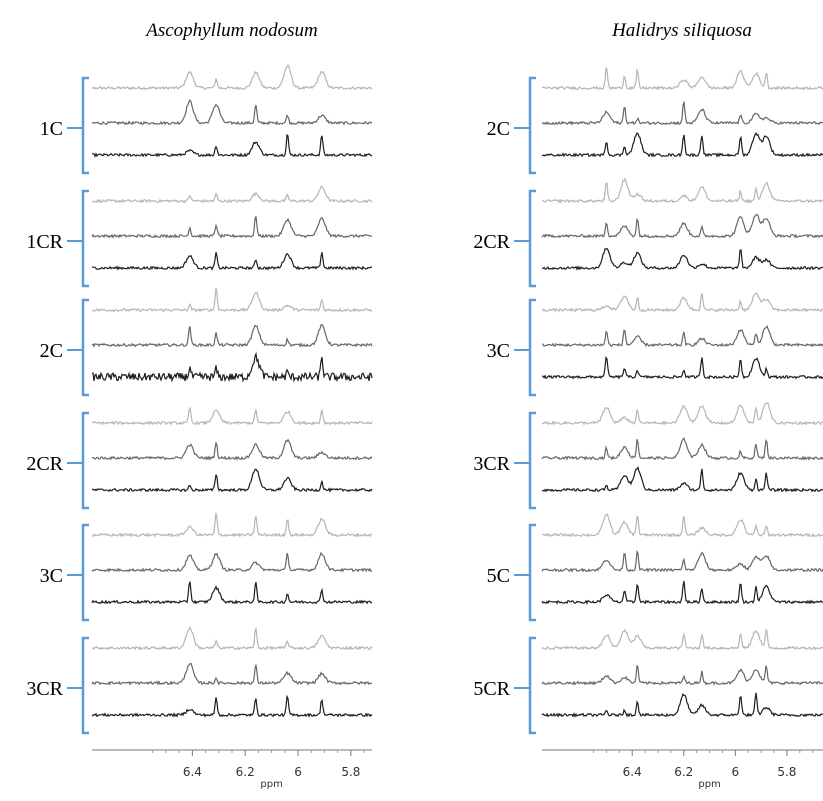  What do you see at coordinates (681, 30) in the screenshot?
I see `panel-title: Halidrys siliquosa` at bounding box center [681, 30].